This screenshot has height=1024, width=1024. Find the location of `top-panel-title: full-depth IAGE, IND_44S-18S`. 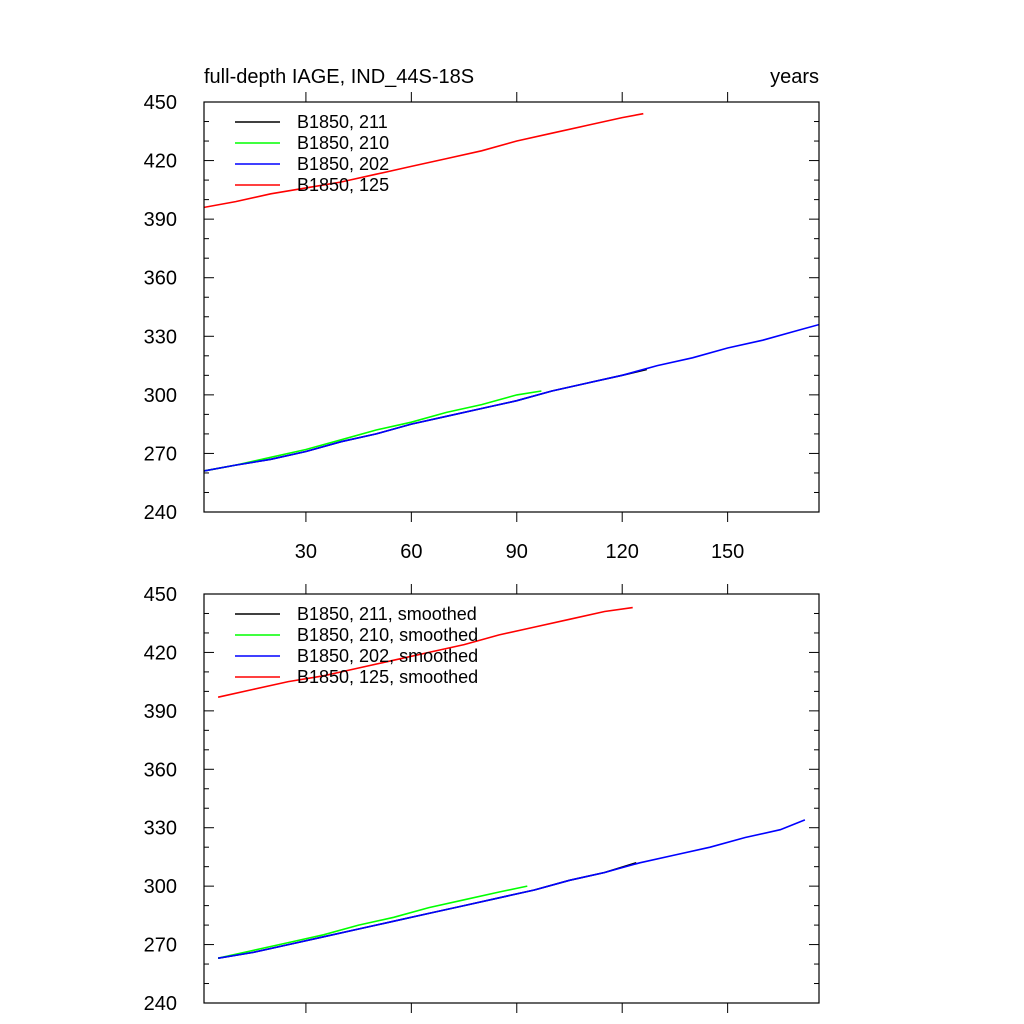

top-panel-title: full-depth IAGE, IND_44S-18S is located at coordinates (339, 77).